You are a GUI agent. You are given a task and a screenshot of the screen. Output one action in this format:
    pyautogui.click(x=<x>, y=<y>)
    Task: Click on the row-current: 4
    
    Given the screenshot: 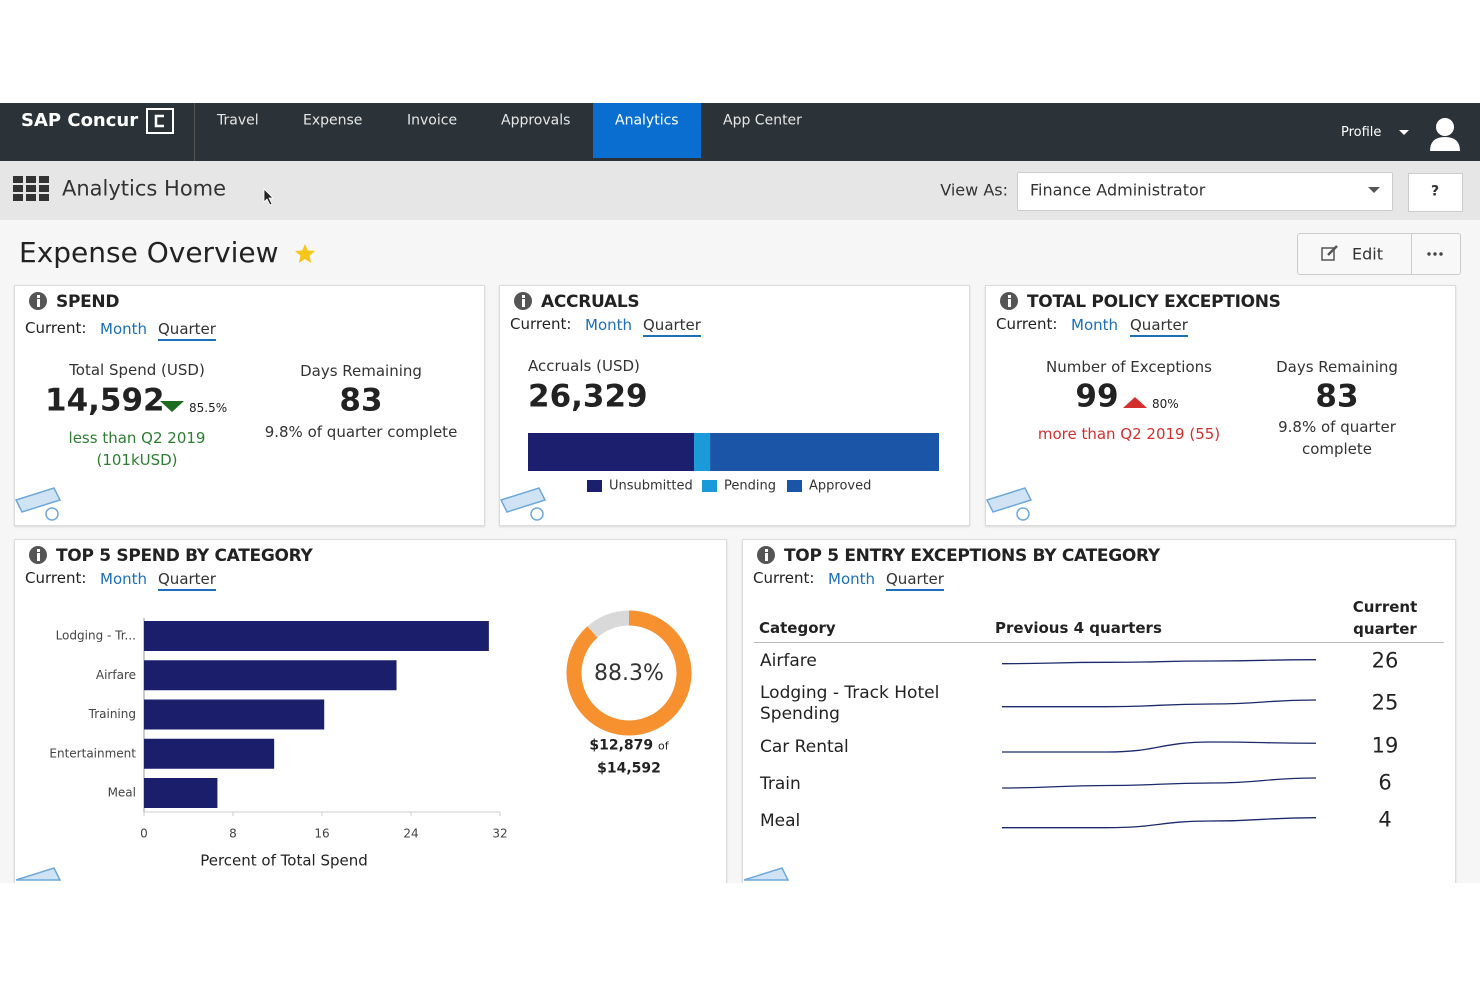 What is the action you would take?
    pyautogui.click(x=1385, y=819)
    